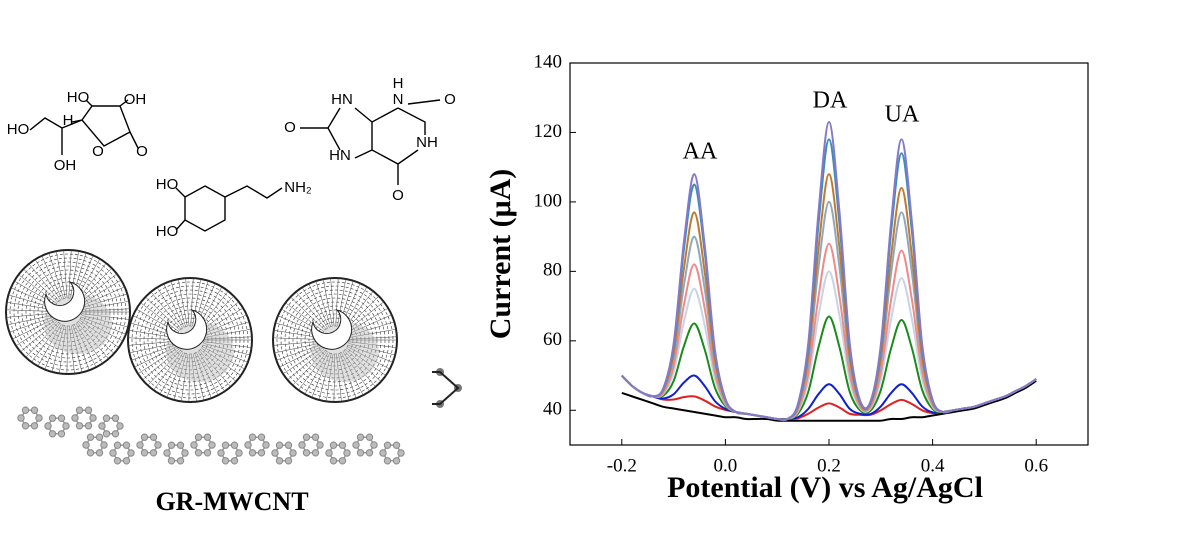 The image size is (1199, 544). Describe the element at coordinates (552, 409) in the screenshot. I see `y-tick-label: 40` at that location.